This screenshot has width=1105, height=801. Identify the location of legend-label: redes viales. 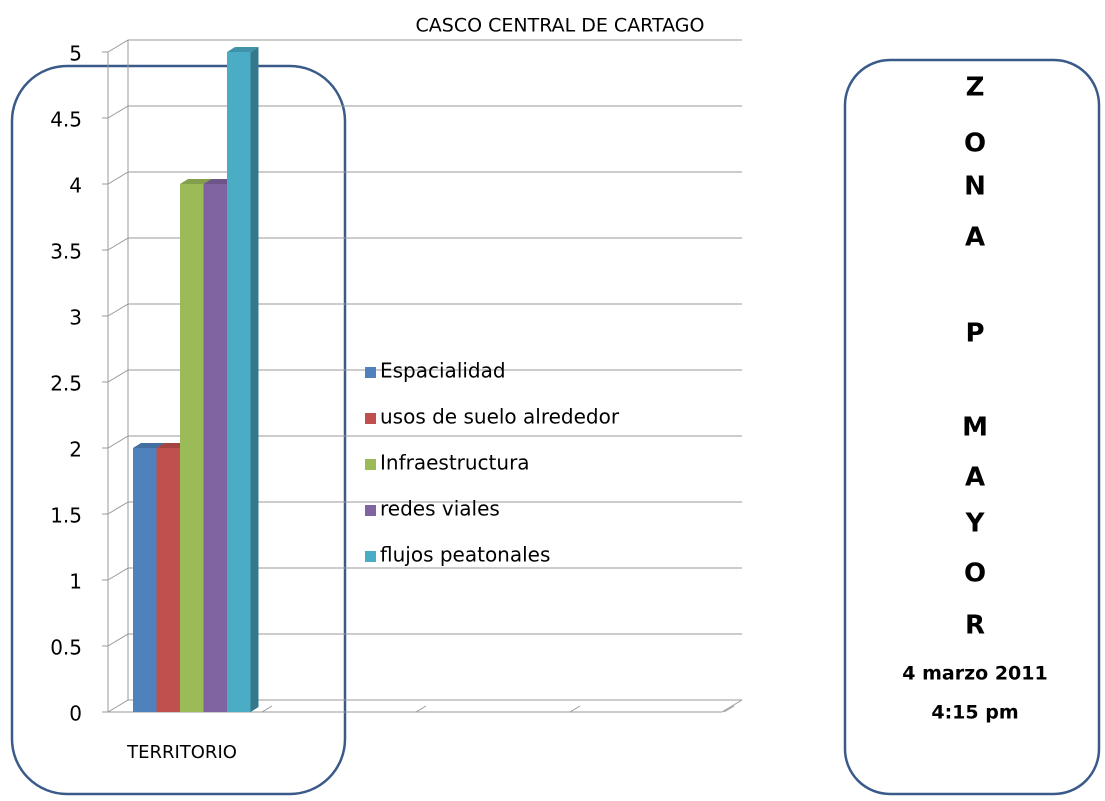
(440, 509).